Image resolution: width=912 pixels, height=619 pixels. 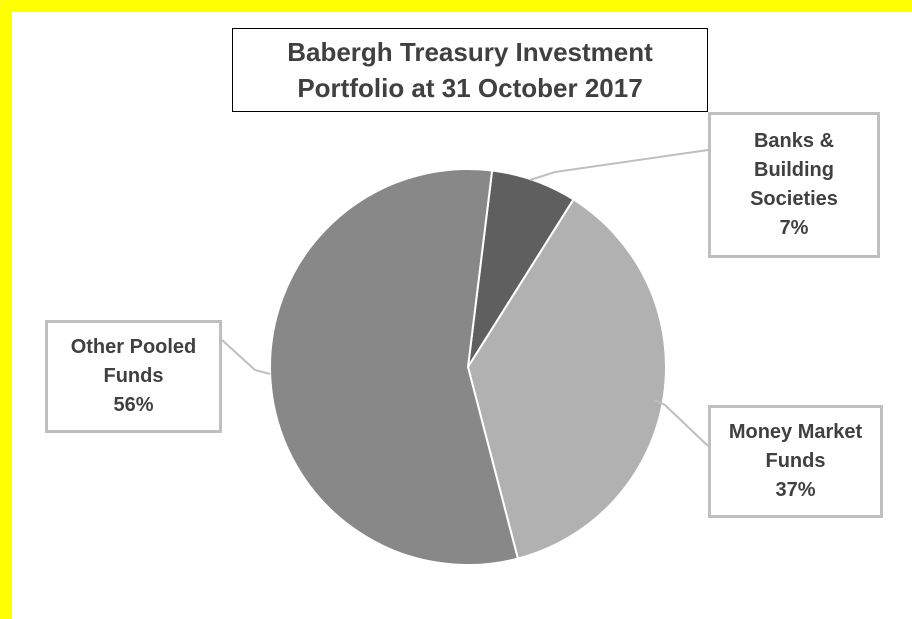 What do you see at coordinates (133, 405) in the screenshot?
I see `value-label: 56%` at bounding box center [133, 405].